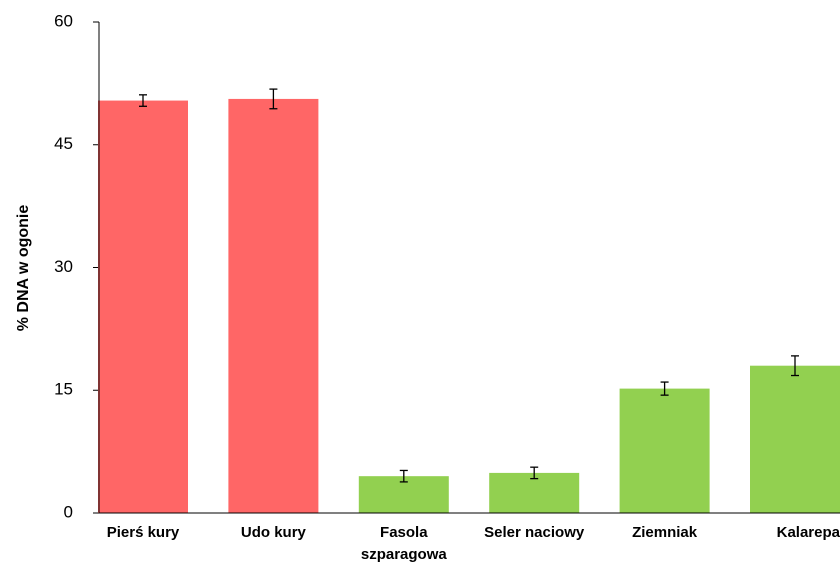  Describe the element at coordinates (63, 266) in the screenshot. I see `y-tick-label: 30` at that location.